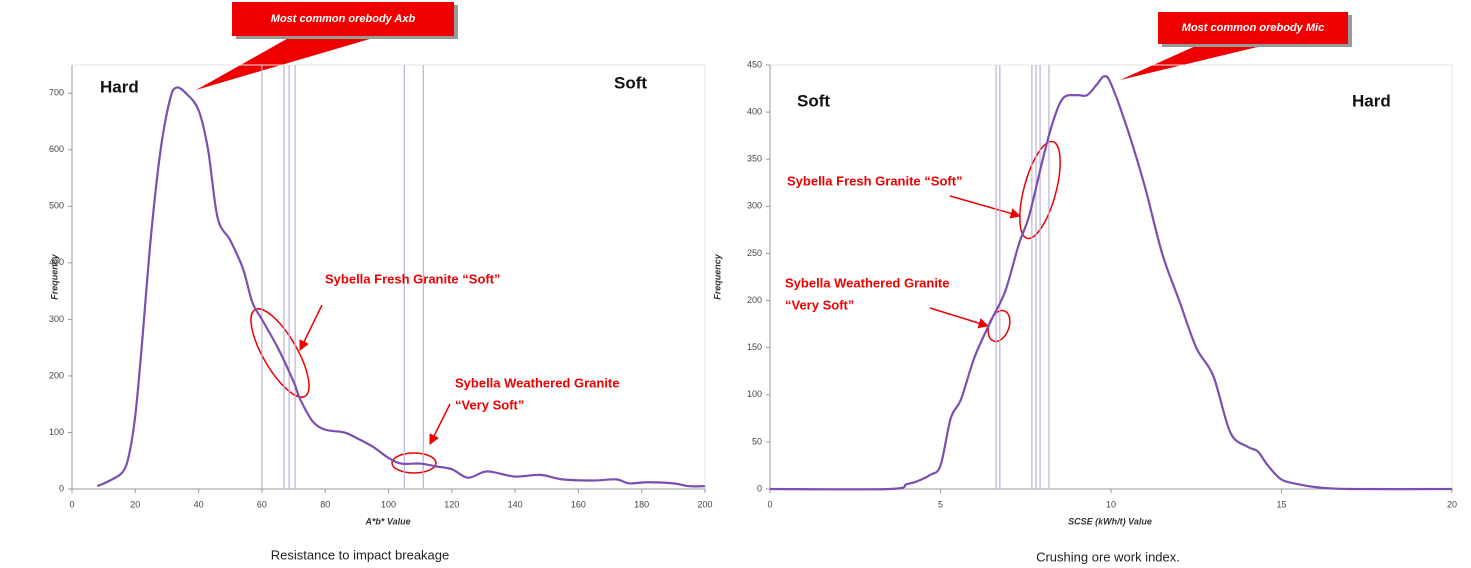  What do you see at coordinates (1281, 504) in the screenshot?
I see `x-tick-label: 15` at bounding box center [1281, 504].